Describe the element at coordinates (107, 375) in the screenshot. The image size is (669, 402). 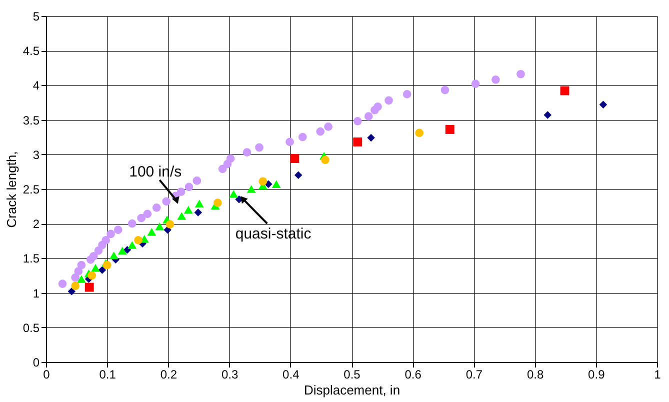
I see `x-tick-label: 0.1` at that location.